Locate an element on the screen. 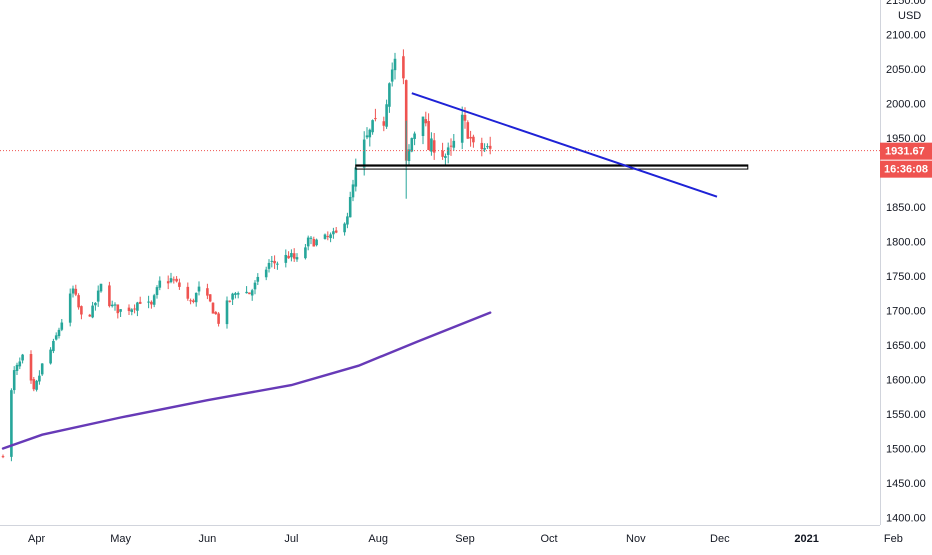 The image size is (932, 555). x-tick-label: Aug is located at coordinates (378, 539).